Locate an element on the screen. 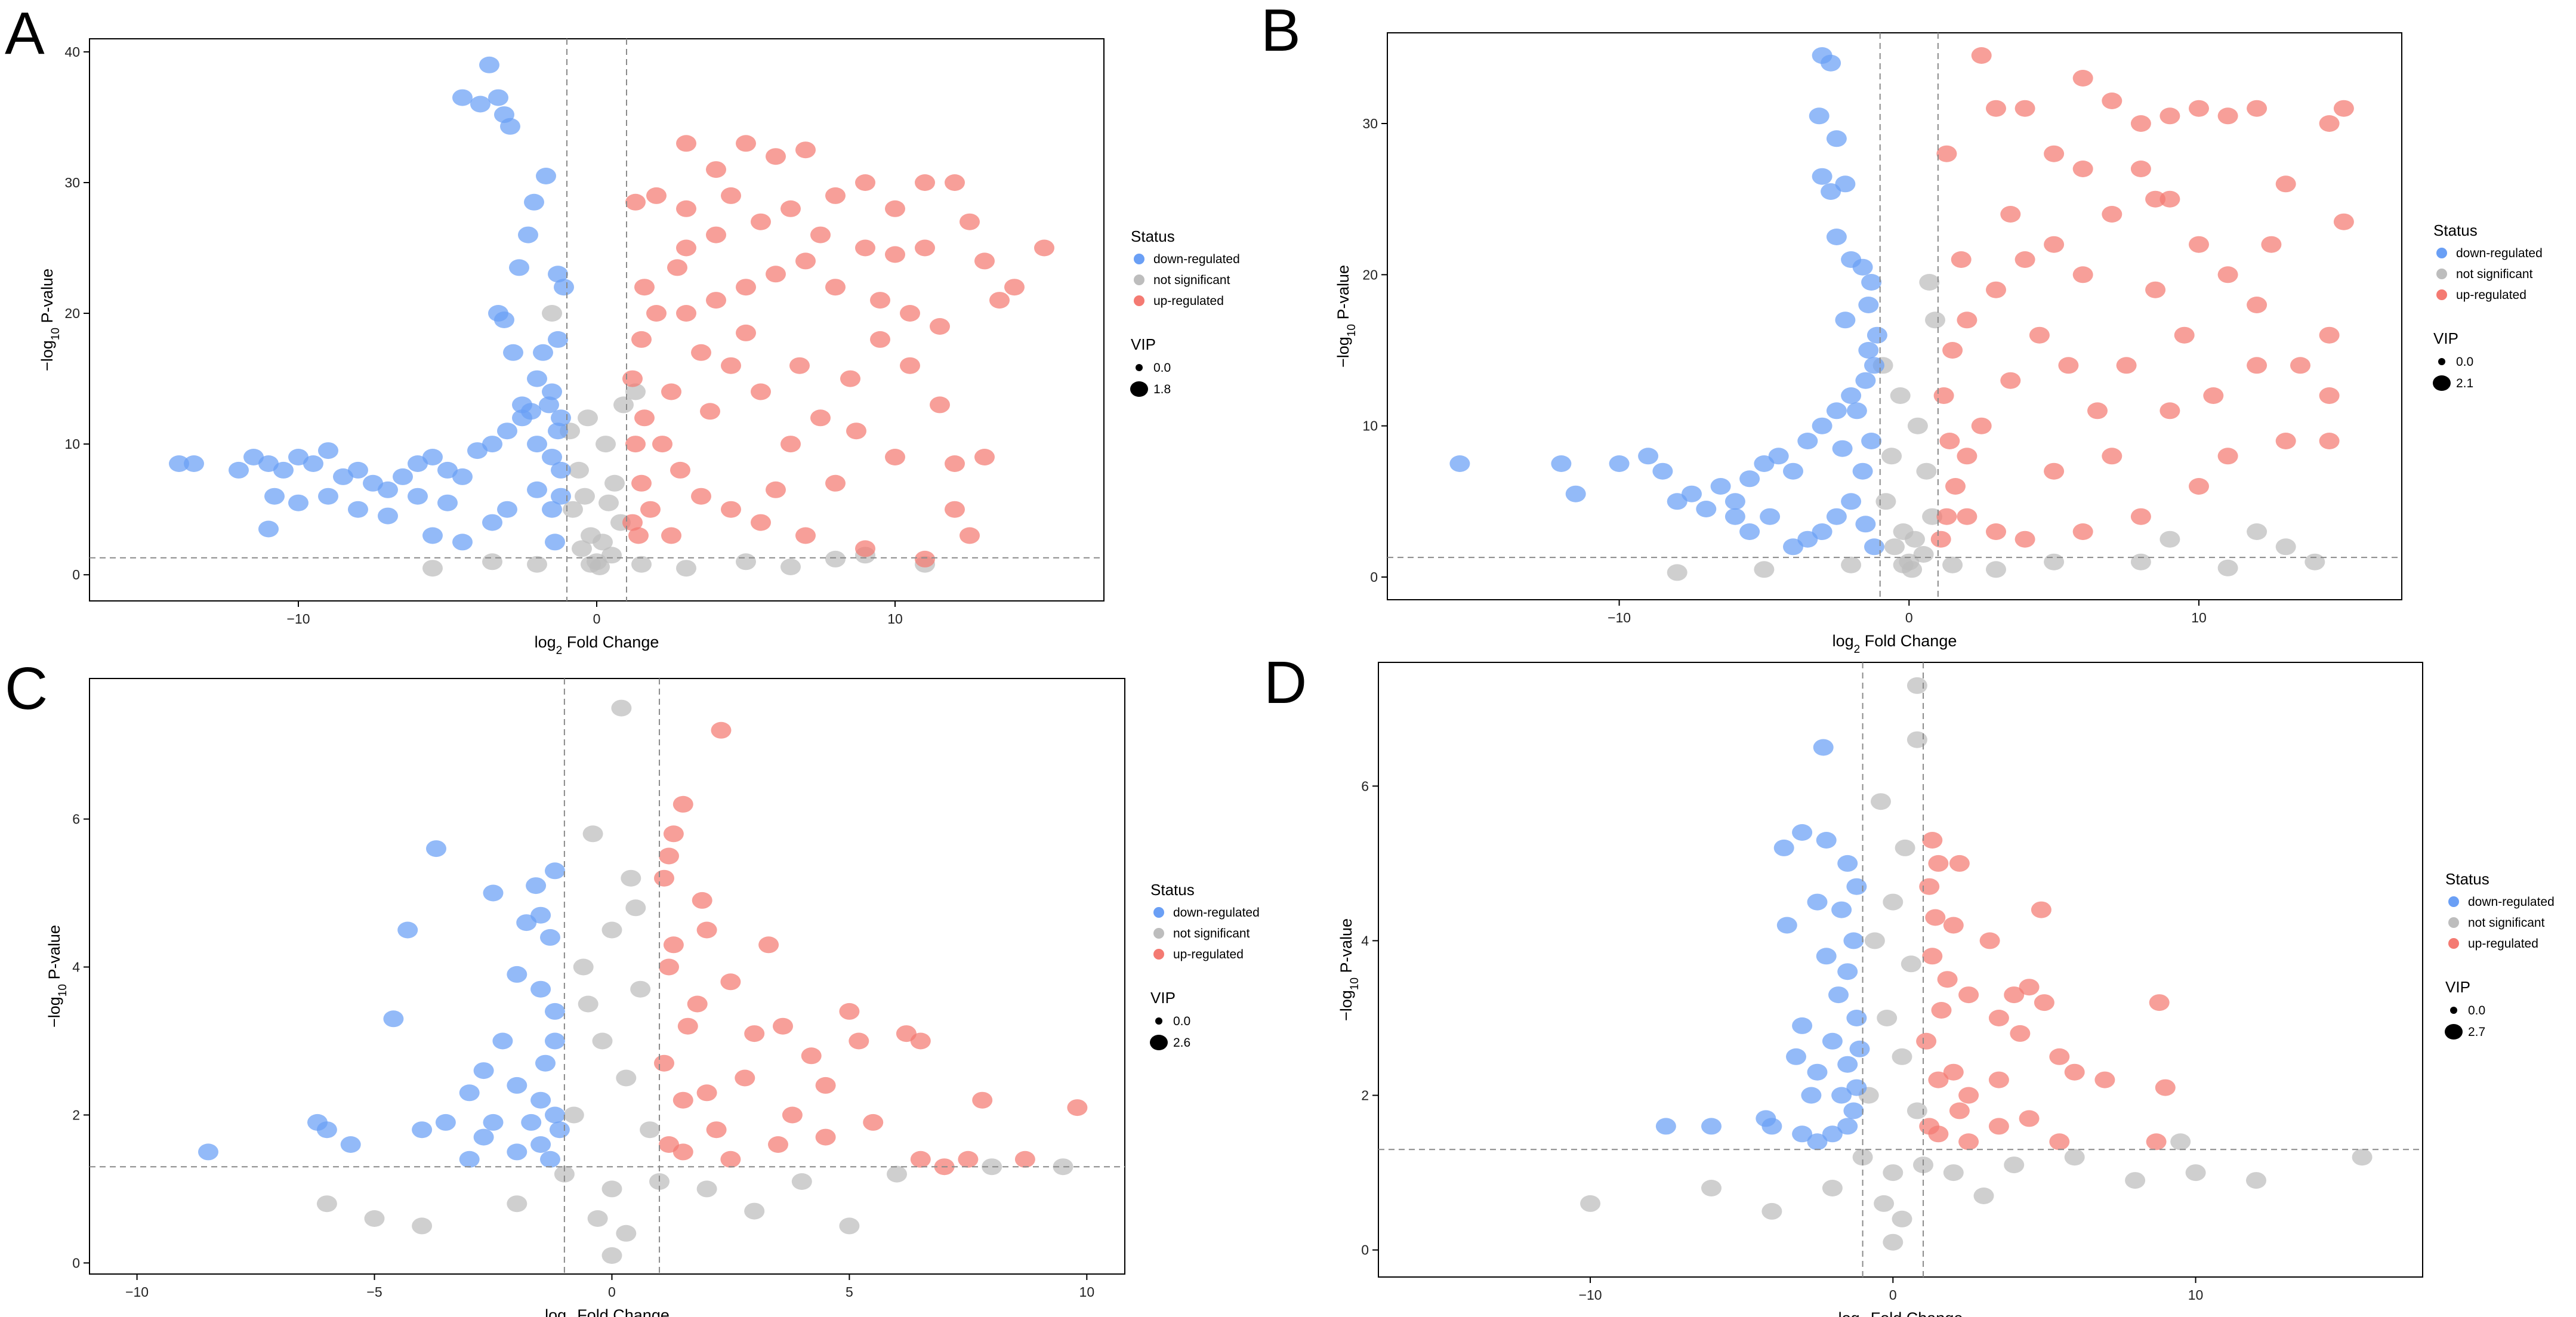  legend-status-label: up-regulated is located at coordinates (2503, 944).